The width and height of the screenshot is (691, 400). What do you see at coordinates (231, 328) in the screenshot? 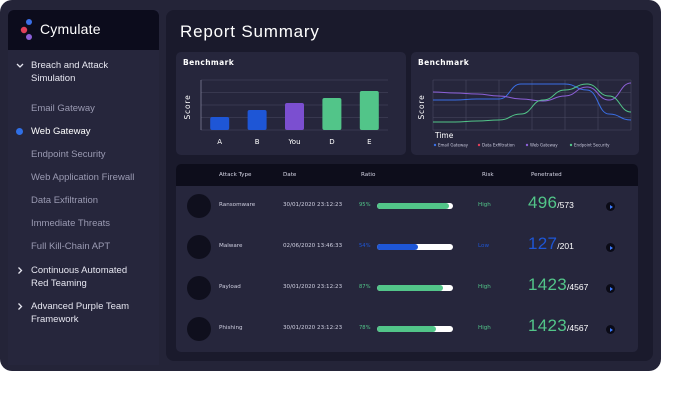
I see `attack-type-cell: Phishing` at bounding box center [231, 328].